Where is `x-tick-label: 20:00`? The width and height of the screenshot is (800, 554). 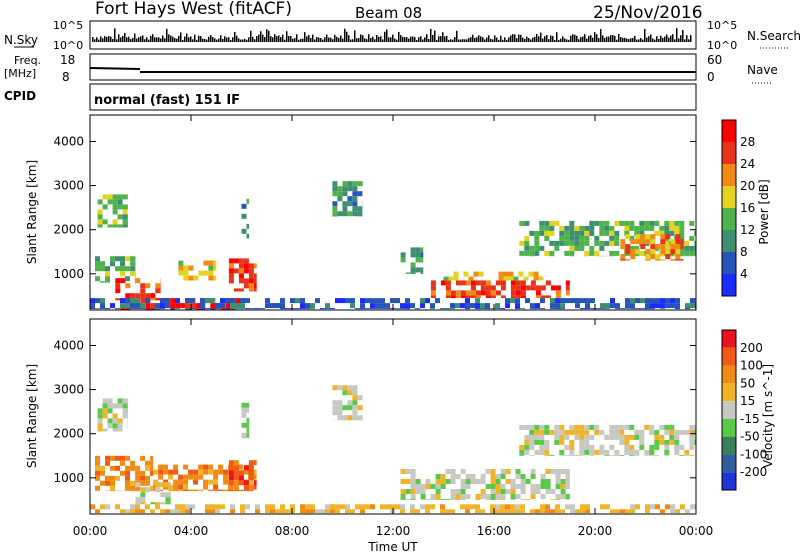 x-tick-label: 20:00 is located at coordinates (595, 531).